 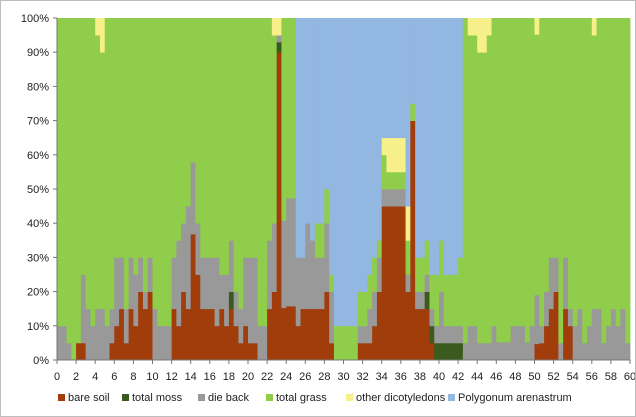 I want to click on x-tick-label: 8, so click(x=133, y=377).